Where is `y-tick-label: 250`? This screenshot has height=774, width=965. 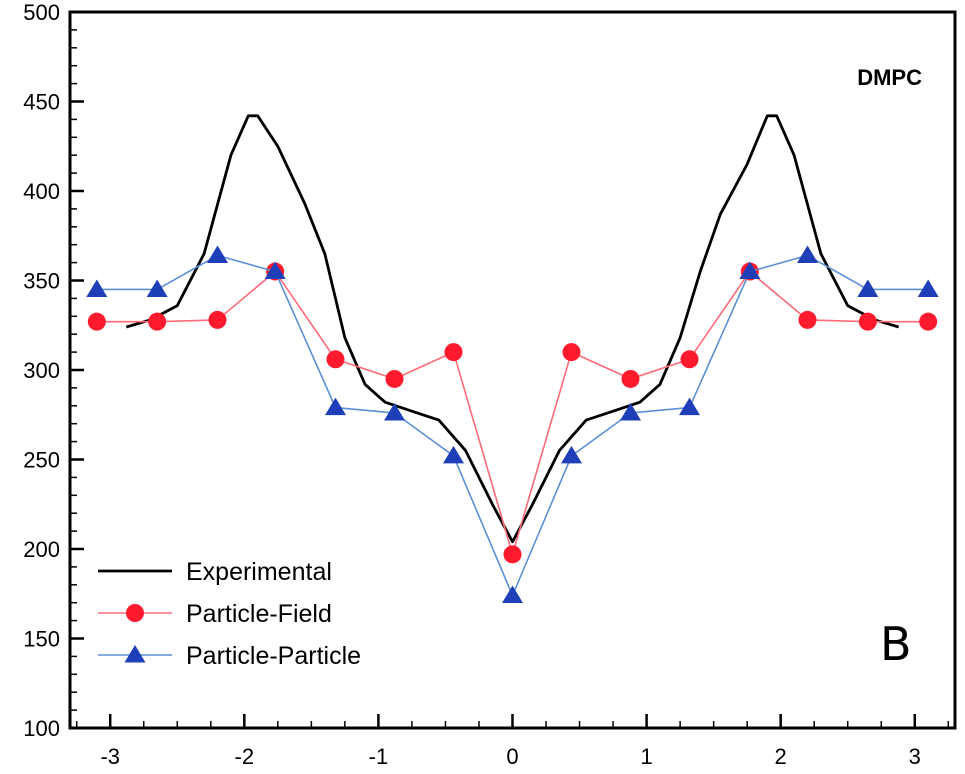
y-tick-label: 250 is located at coordinates (41, 460).